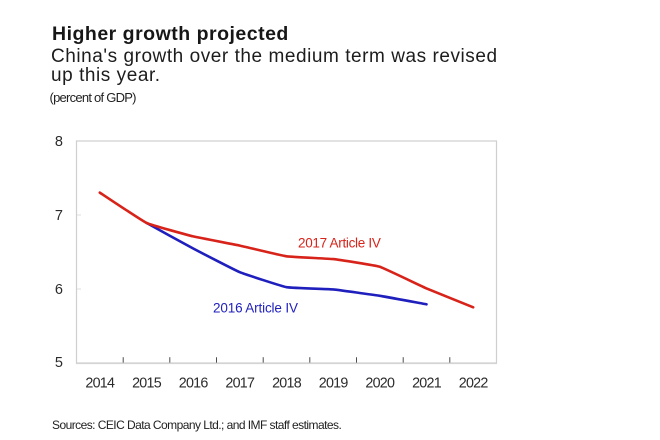 The width and height of the screenshot is (660, 440). Describe the element at coordinates (100, 383) in the screenshot. I see `svg-text: 2014` at that location.